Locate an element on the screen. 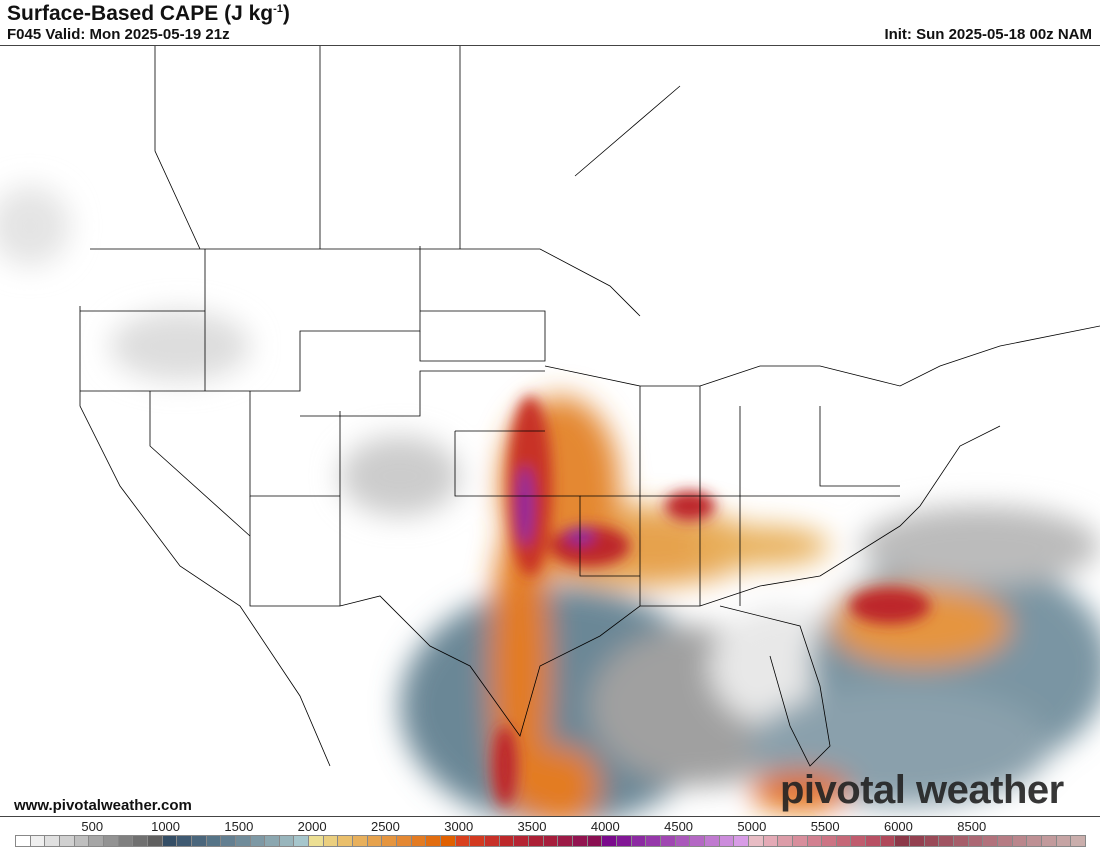  colorbar-label: 3000 is located at coordinates (459, 826).